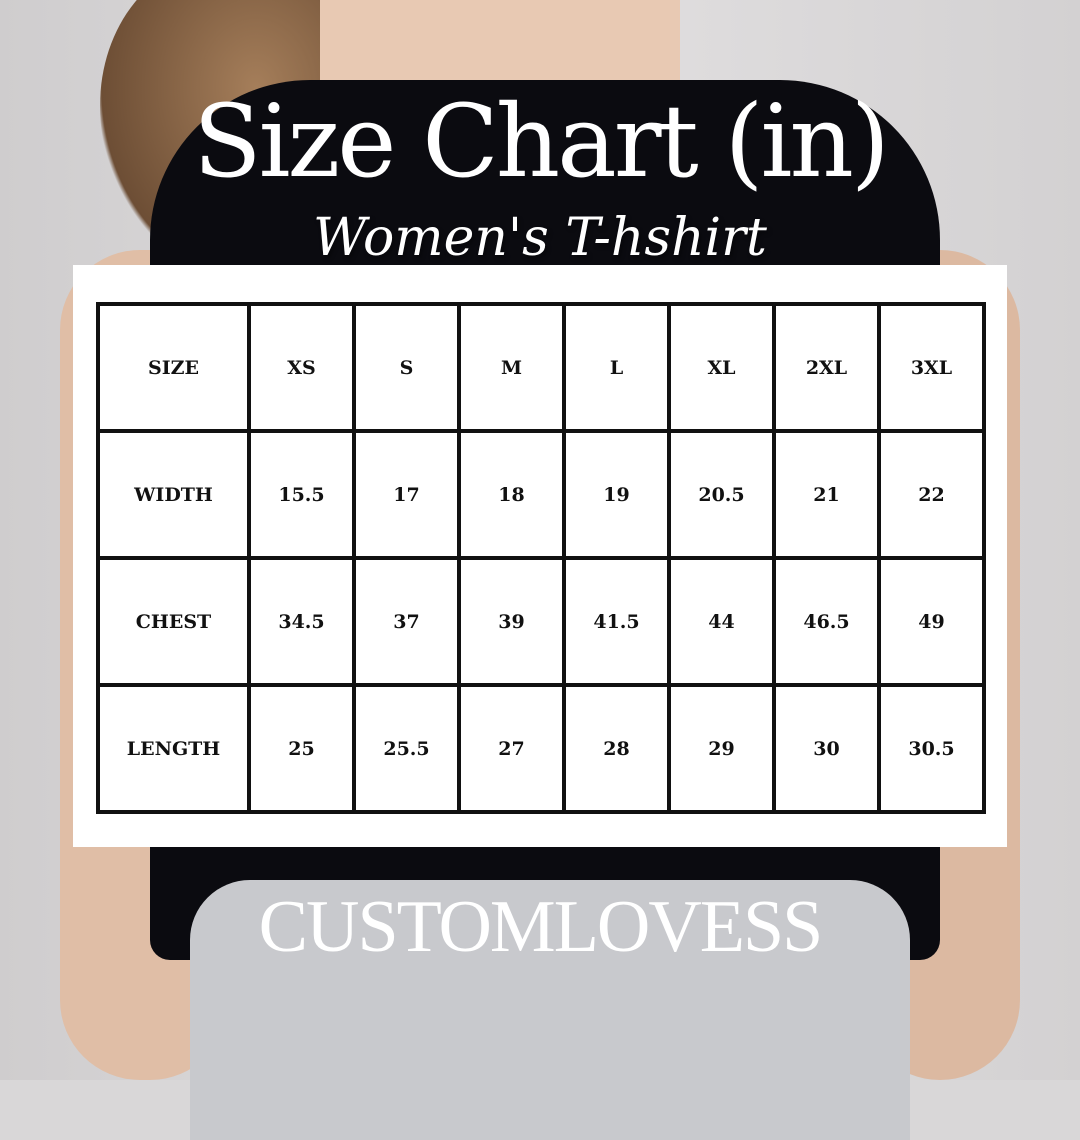 This screenshot has height=1140, width=1080. What do you see at coordinates (931, 367) in the screenshot?
I see `table-cell: 3XL` at bounding box center [931, 367].